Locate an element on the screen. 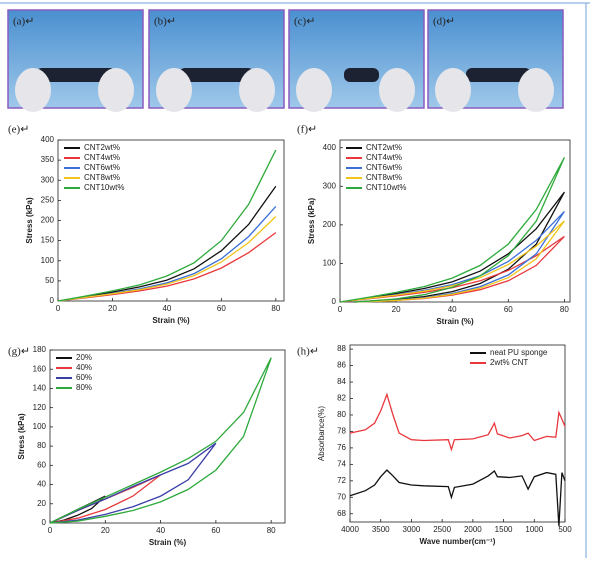  x-axis-label: Wave number(cm⁻¹) is located at coordinates (458, 541).